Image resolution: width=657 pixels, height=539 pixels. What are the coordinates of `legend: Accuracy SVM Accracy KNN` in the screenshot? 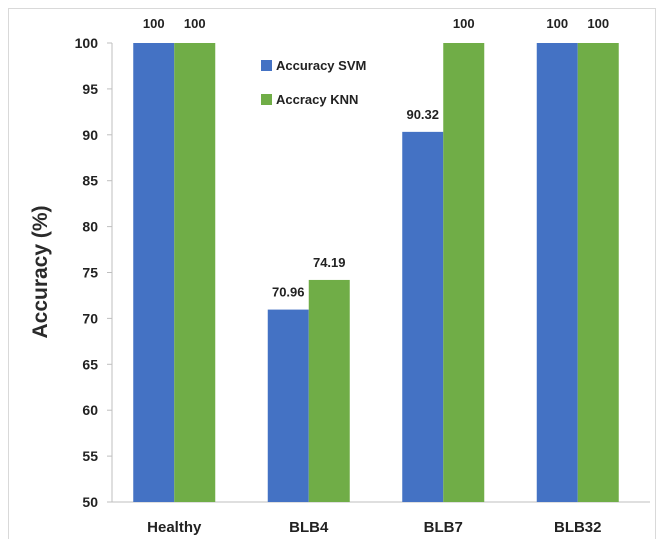 It's located at (313, 82).